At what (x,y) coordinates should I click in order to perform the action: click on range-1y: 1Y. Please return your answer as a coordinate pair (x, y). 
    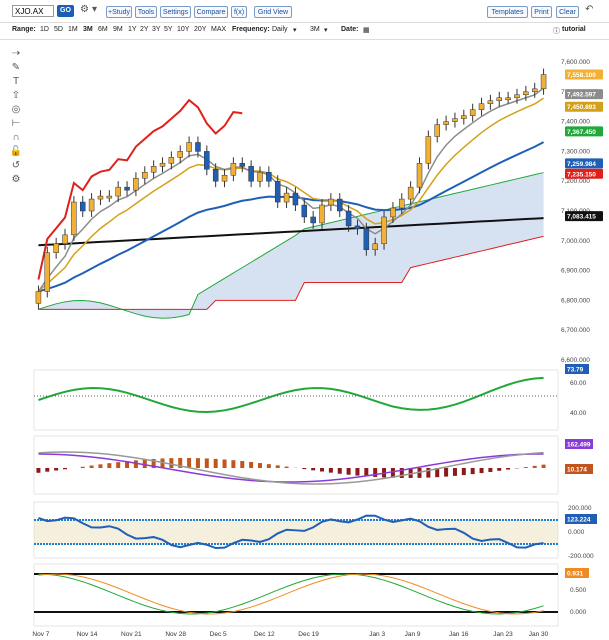
    Looking at the image, I should click on (132, 29).